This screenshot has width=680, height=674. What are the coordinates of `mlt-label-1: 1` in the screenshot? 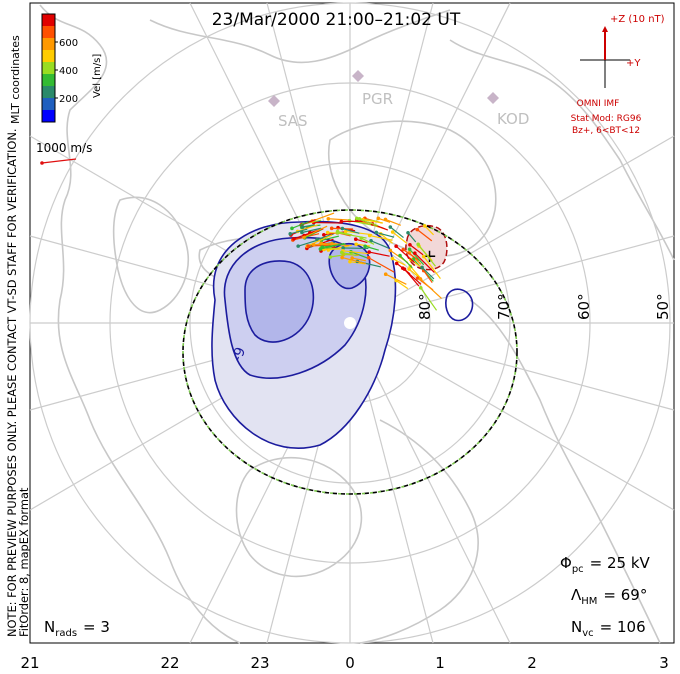 It's located at (440, 663).